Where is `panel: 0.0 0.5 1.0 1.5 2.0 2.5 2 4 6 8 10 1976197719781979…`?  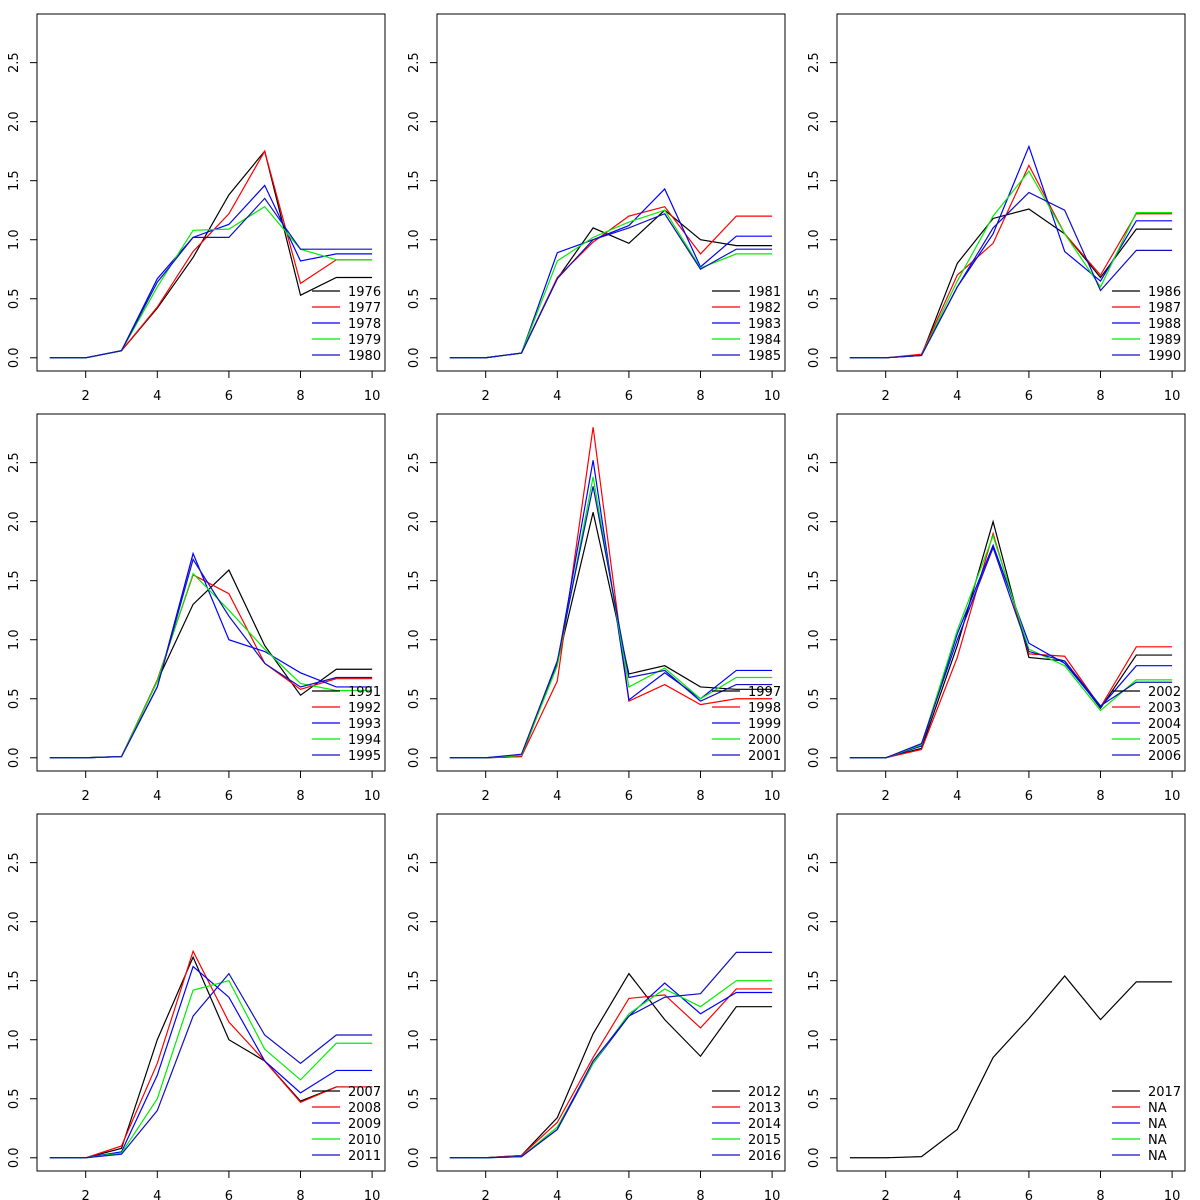 panel: 0.0 0.5 1.0 1.5 2.0 2.5 2 4 6 8 10 1976197719781979… is located at coordinates (196, 208).